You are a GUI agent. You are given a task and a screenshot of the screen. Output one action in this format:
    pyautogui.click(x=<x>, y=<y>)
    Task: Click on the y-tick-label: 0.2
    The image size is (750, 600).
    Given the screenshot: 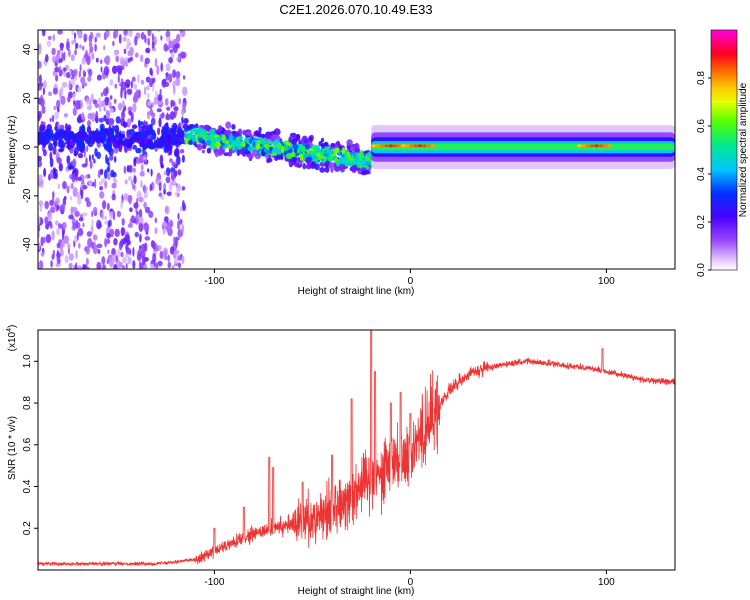 What is the action you would take?
    pyautogui.click(x=27, y=528)
    